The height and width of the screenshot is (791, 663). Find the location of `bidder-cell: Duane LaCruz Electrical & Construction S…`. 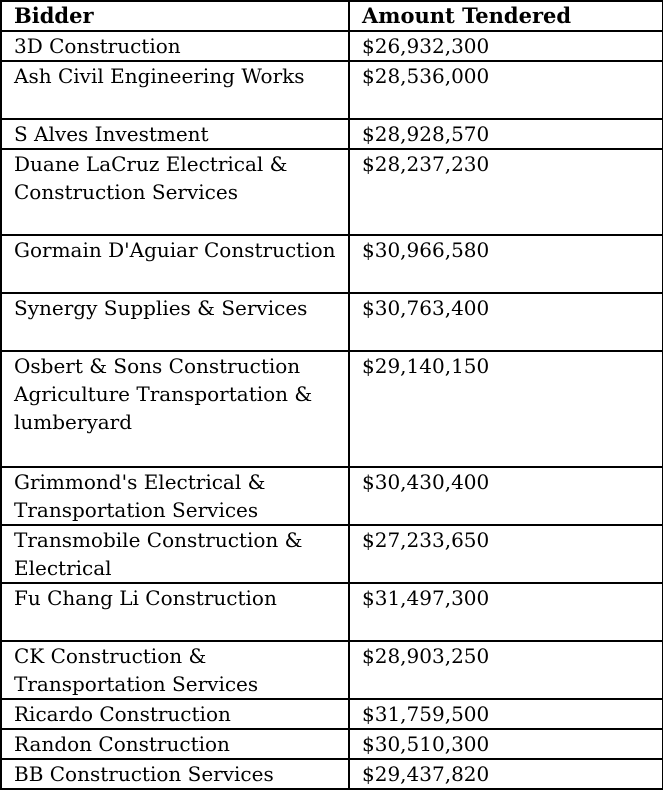

bidder-cell: Duane LaCruz Electrical & Construction S… is located at coordinates (175, 192).